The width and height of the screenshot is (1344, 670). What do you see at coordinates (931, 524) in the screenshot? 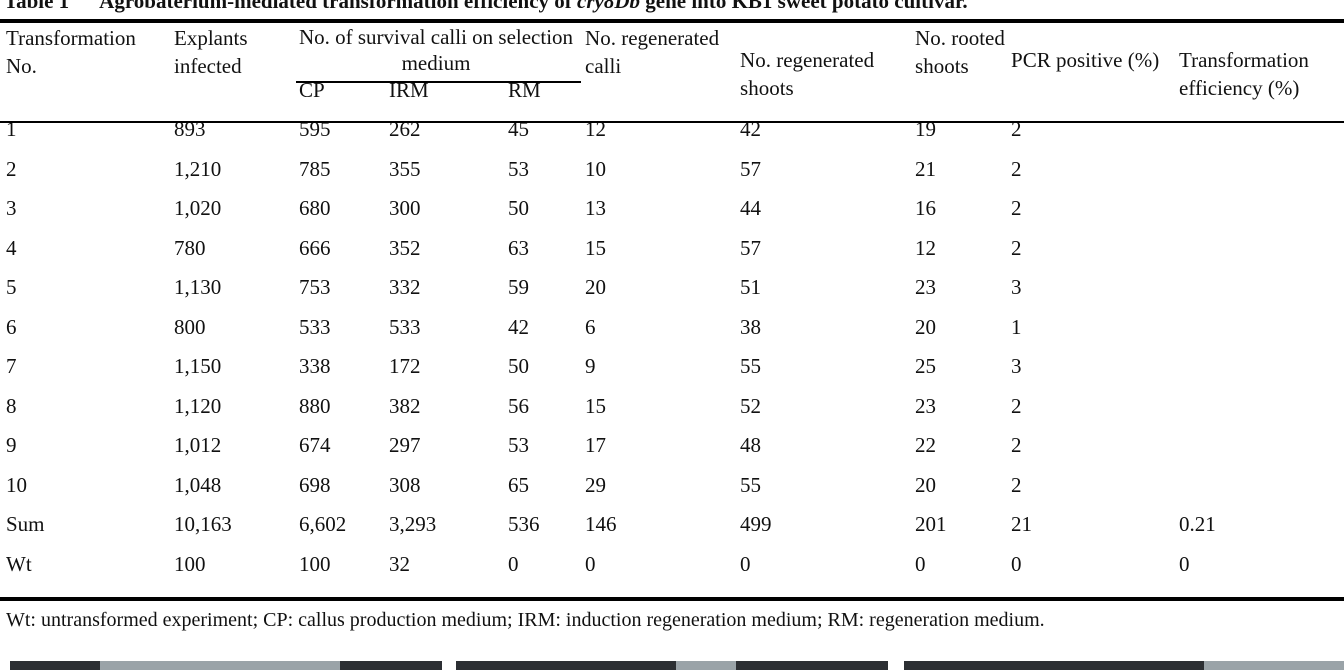
I see `cell-rooted-shoots: 201` at bounding box center [931, 524].